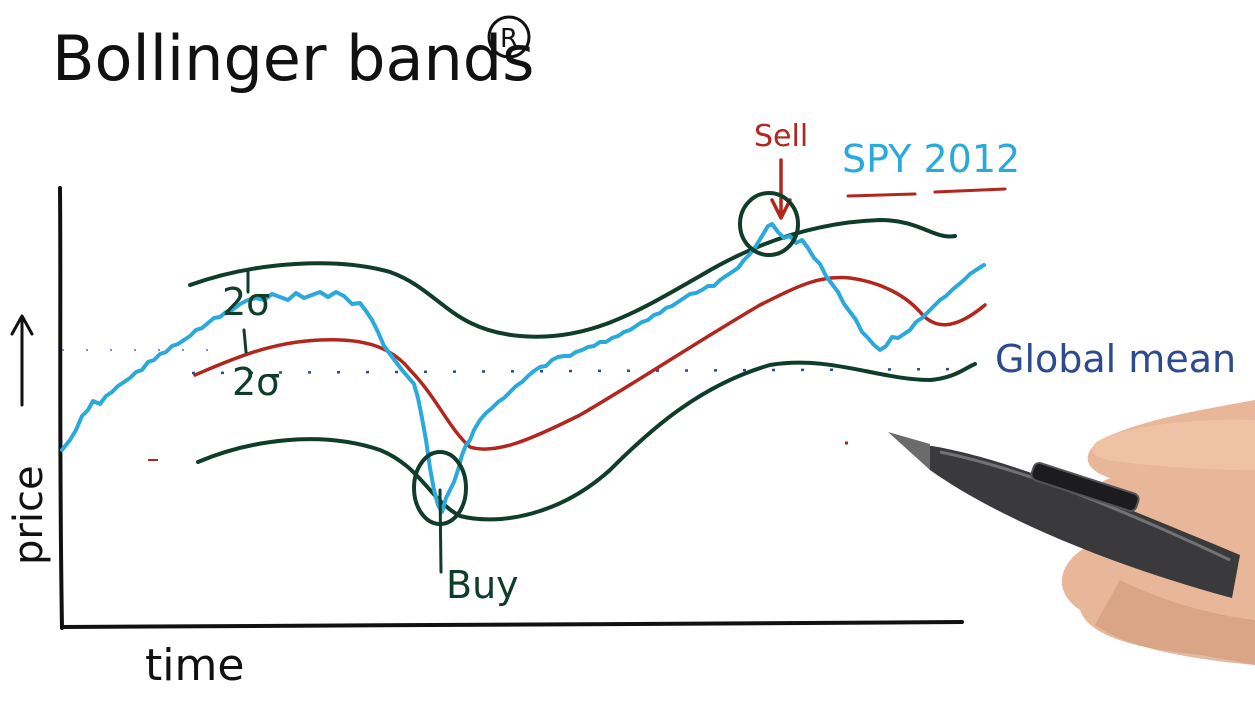  Describe the element at coordinates (909, 451) in the screenshot. I see `stylus-tip` at that location.